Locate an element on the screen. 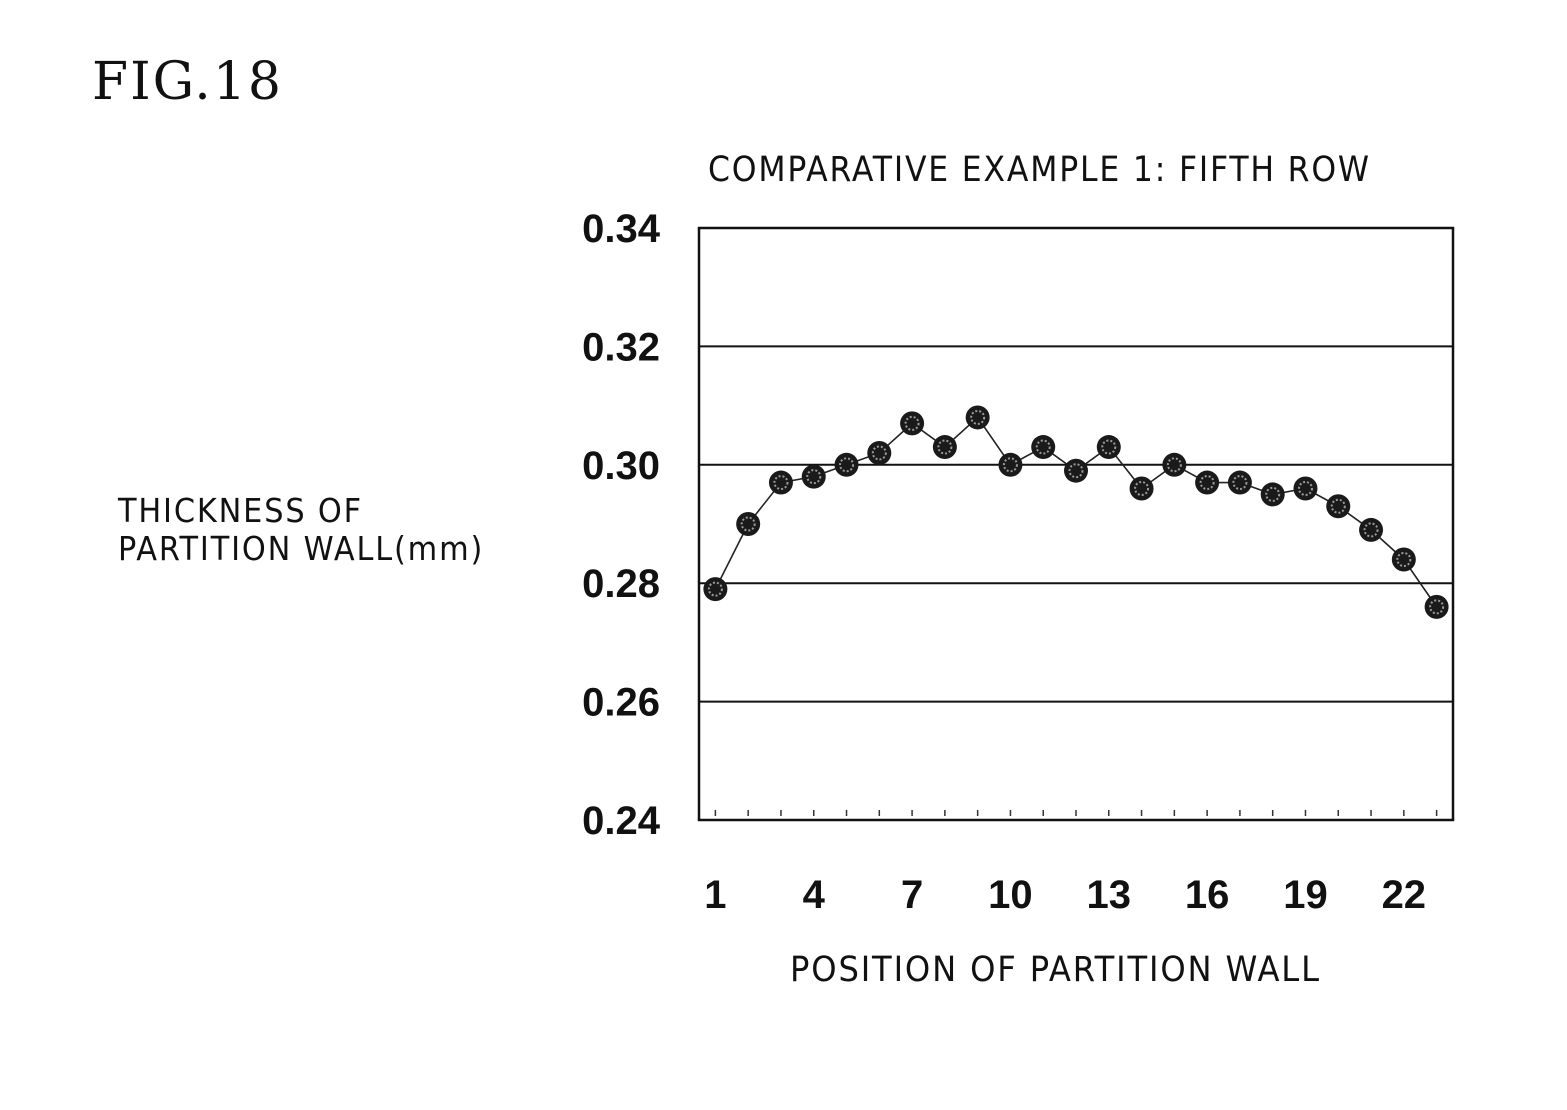 The image size is (1567, 1110). x-tick-label: 22 is located at coordinates (1404, 895).